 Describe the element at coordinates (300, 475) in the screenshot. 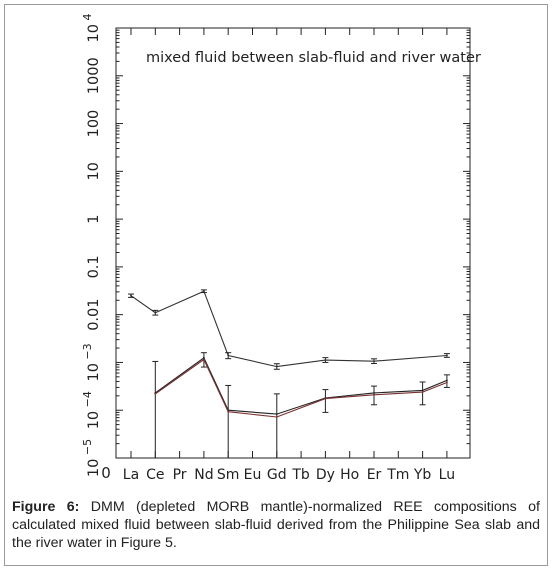

I see `x-tick-label: Tb` at that location.